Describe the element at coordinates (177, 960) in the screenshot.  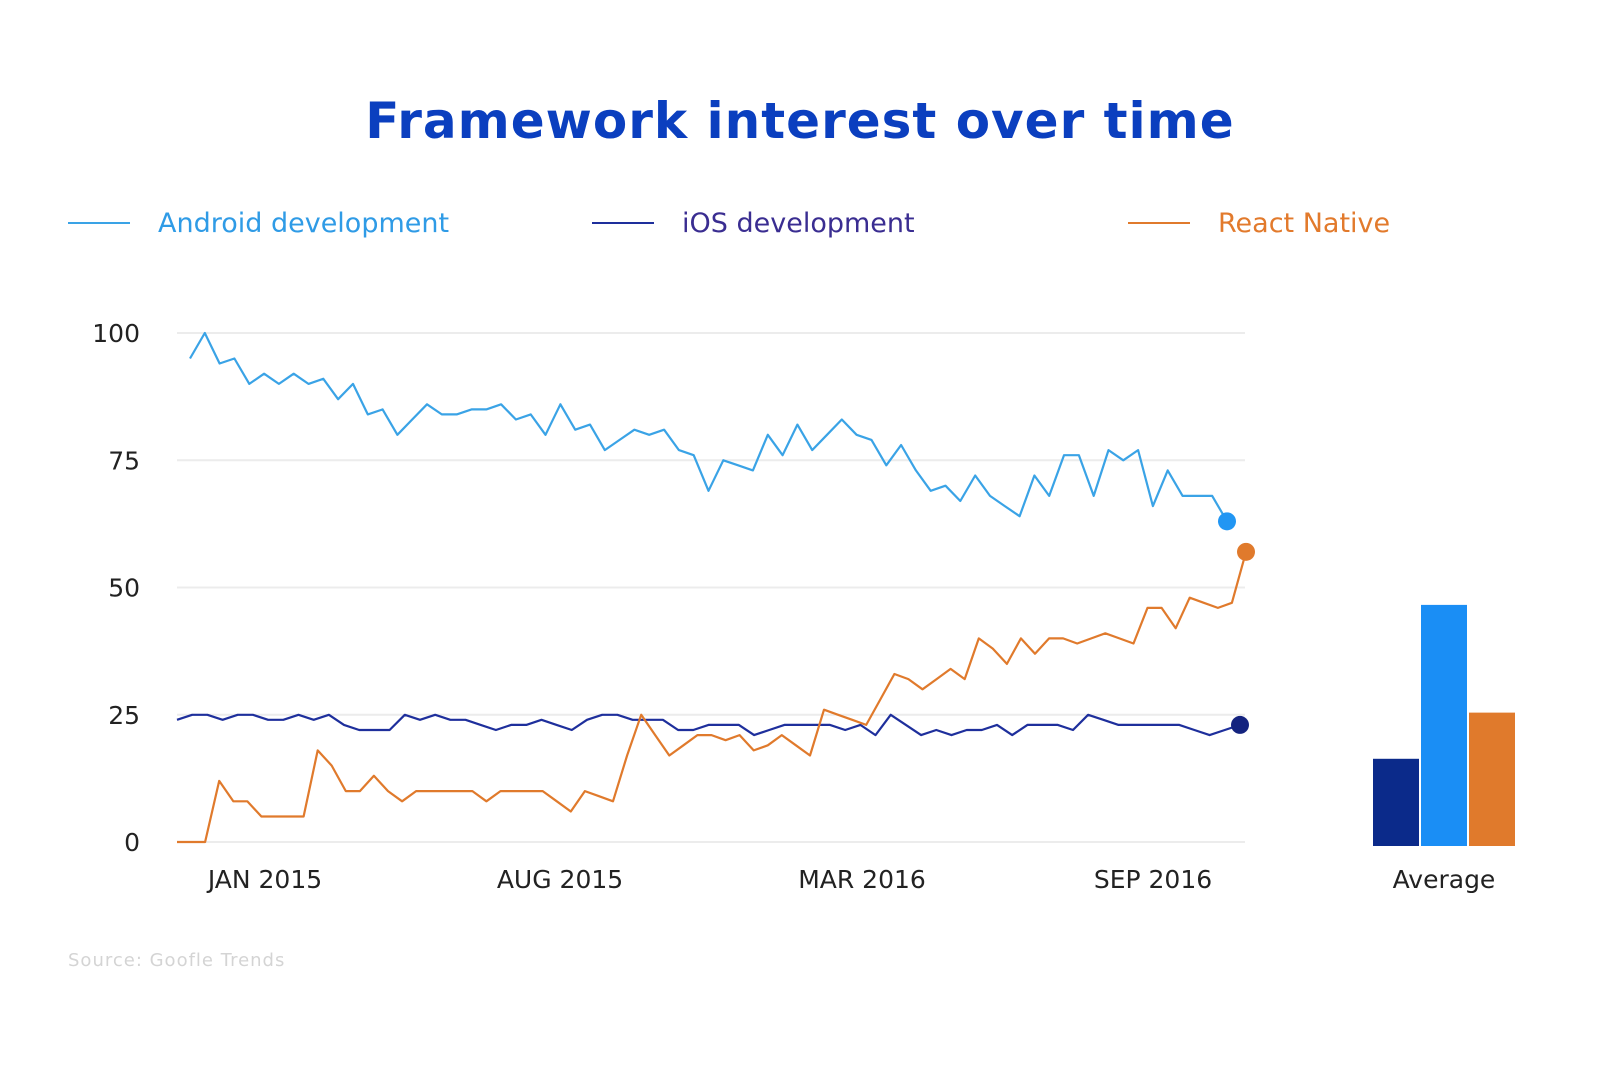
I see `source-note: Source: Goofle Trends` at that location.